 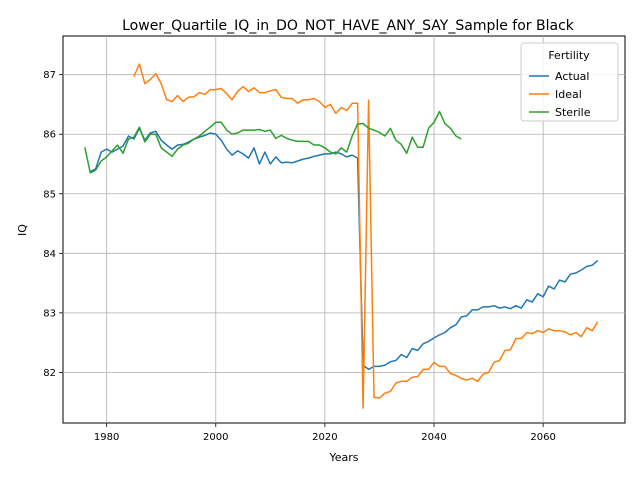 What do you see at coordinates (542, 437) in the screenshot?
I see `x-tick-label: 2060` at bounding box center [542, 437].